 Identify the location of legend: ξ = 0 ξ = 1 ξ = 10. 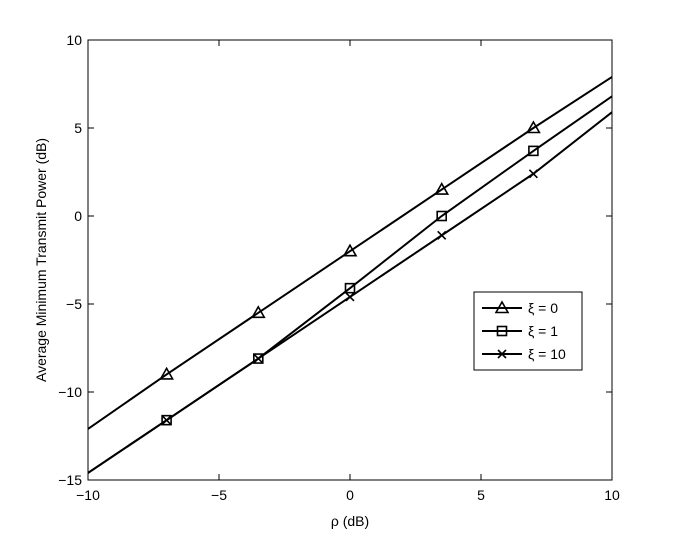
(528, 331).